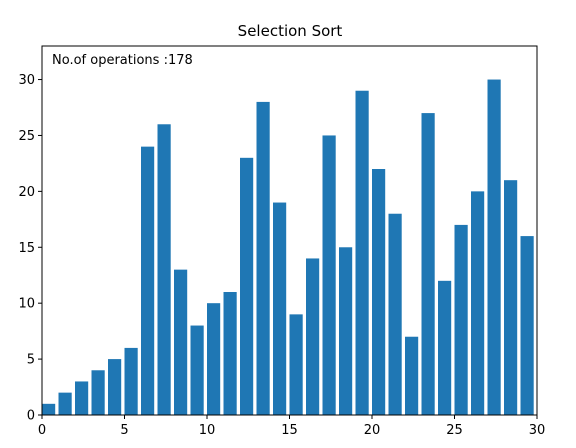 The image size is (576, 448). What do you see at coordinates (122, 60) in the screenshot?
I see `annotation: No.of operations :178` at bounding box center [122, 60].